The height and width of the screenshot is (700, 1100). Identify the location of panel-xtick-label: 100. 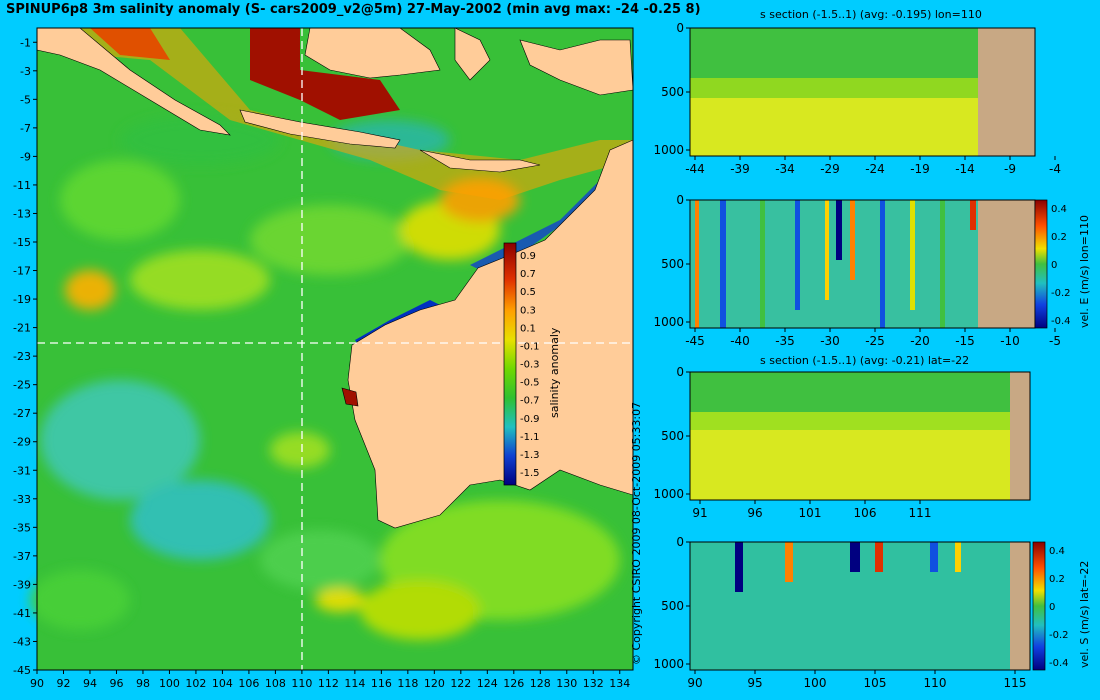
(815, 683).